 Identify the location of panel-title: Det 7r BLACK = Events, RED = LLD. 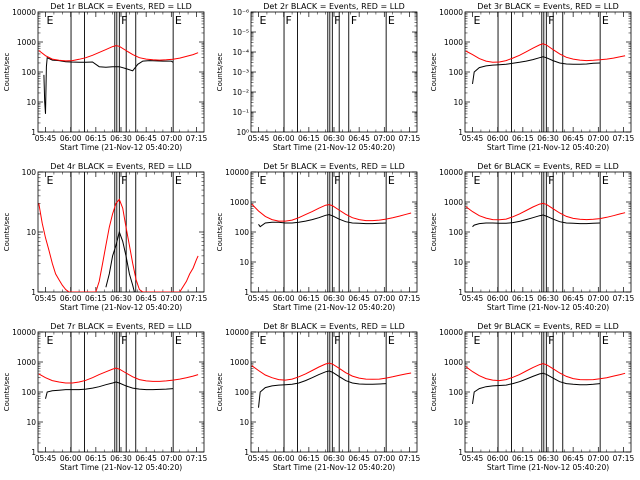
(121, 326).